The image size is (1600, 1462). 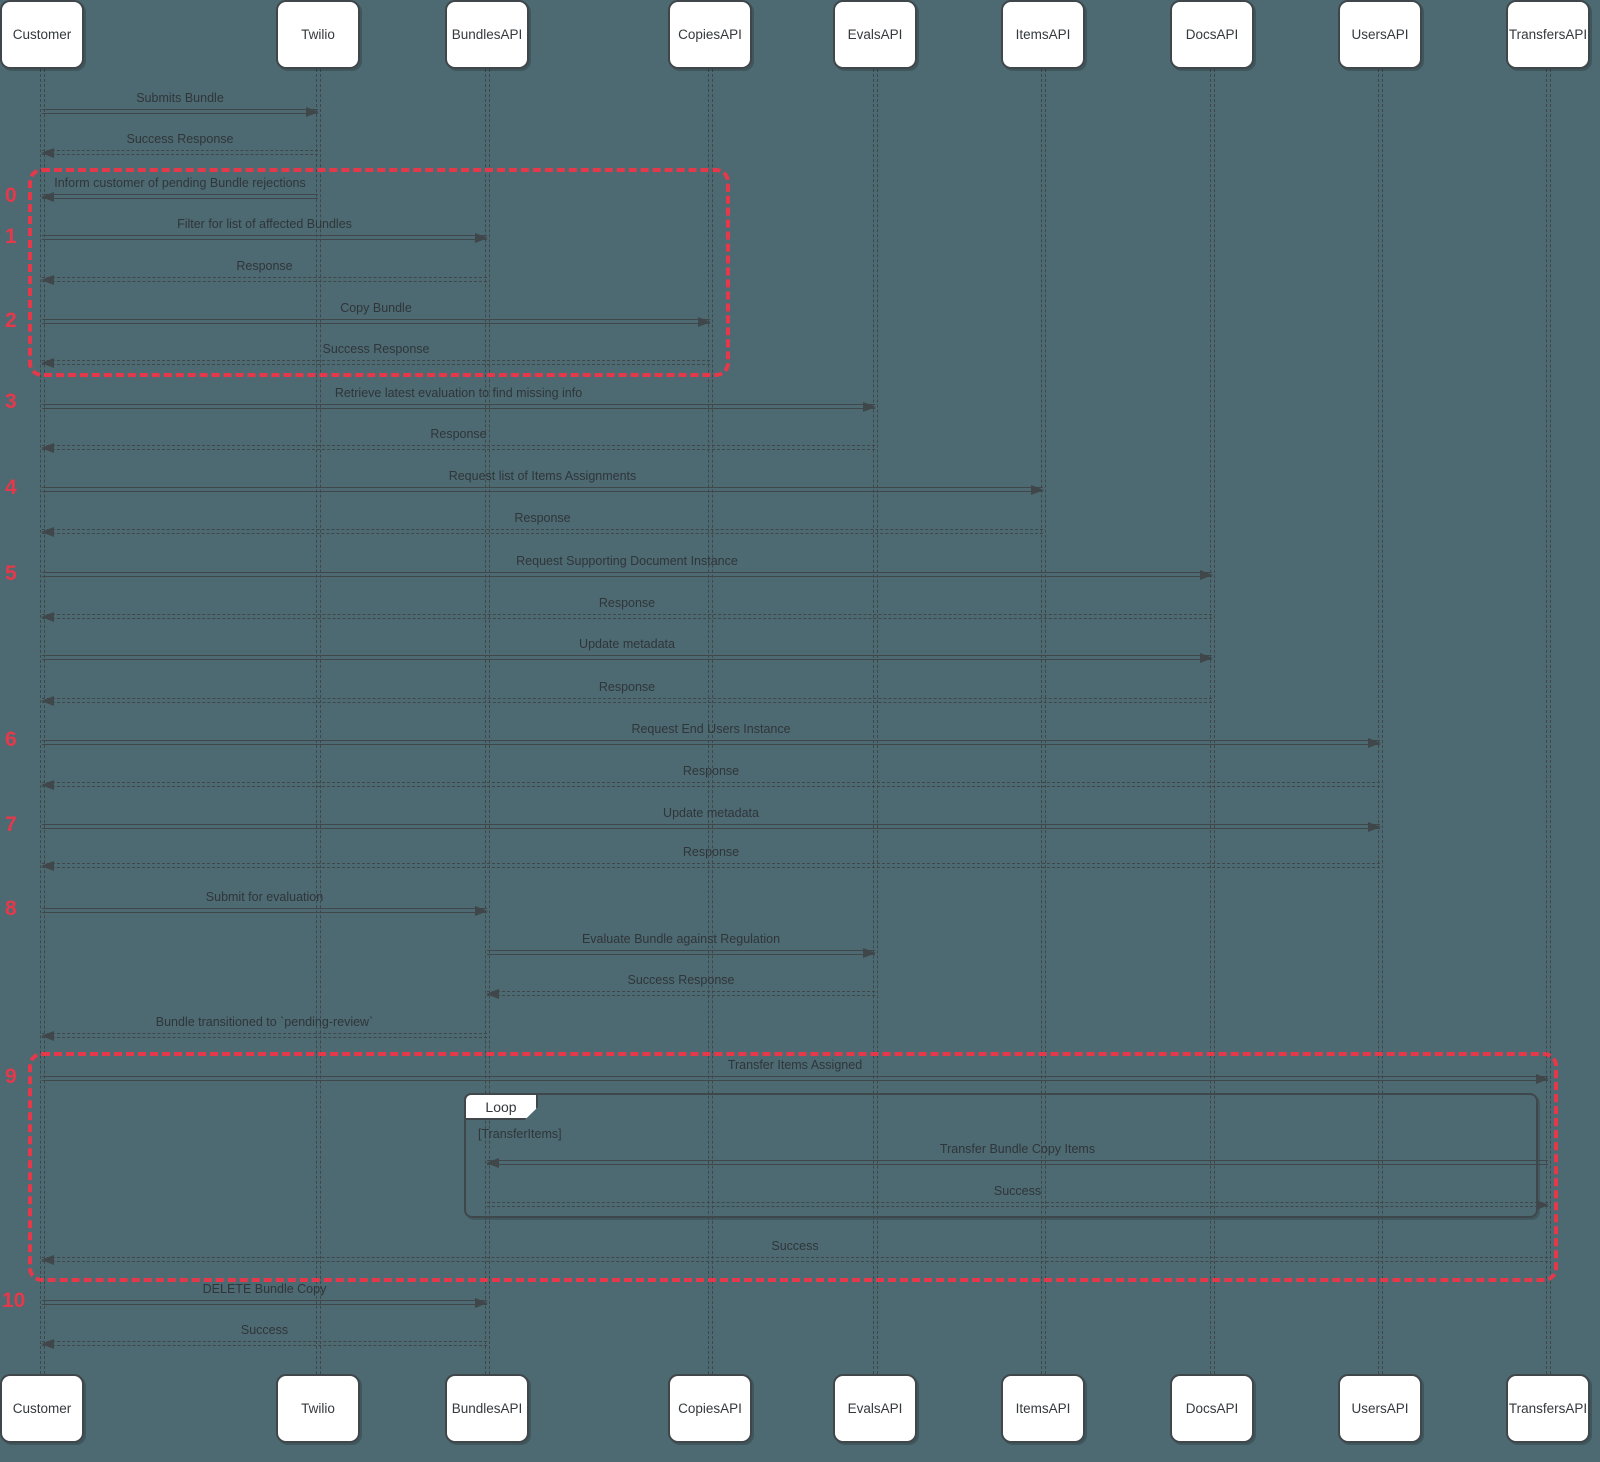 What do you see at coordinates (710, 34) in the screenshot?
I see `actor-top-copiesapi: CopiesAPI` at bounding box center [710, 34].